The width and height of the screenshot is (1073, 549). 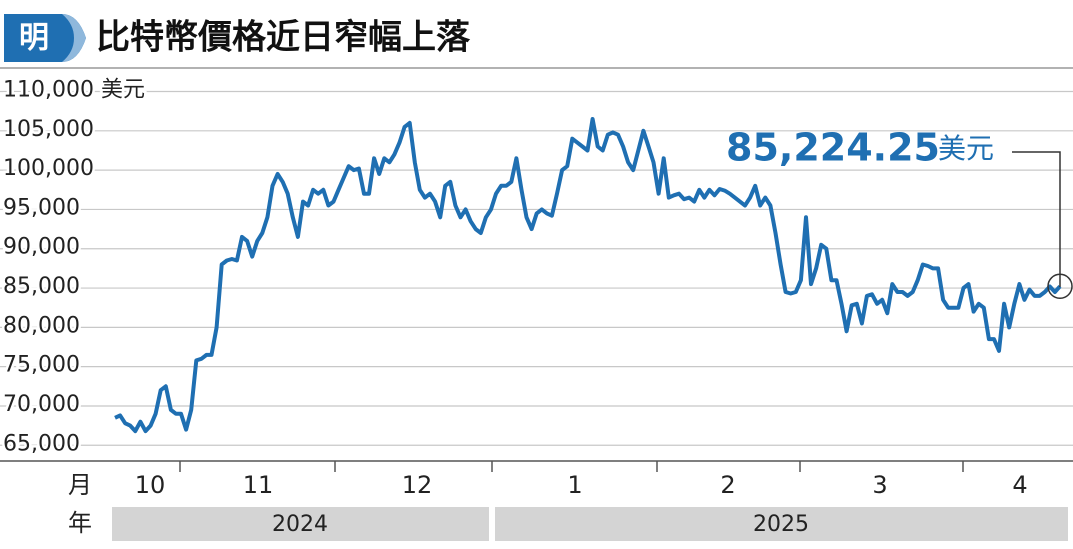 What do you see at coordinates (48, 168) in the screenshot?
I see `y-tick-label: 100,000` at bounding box center [48, 168].